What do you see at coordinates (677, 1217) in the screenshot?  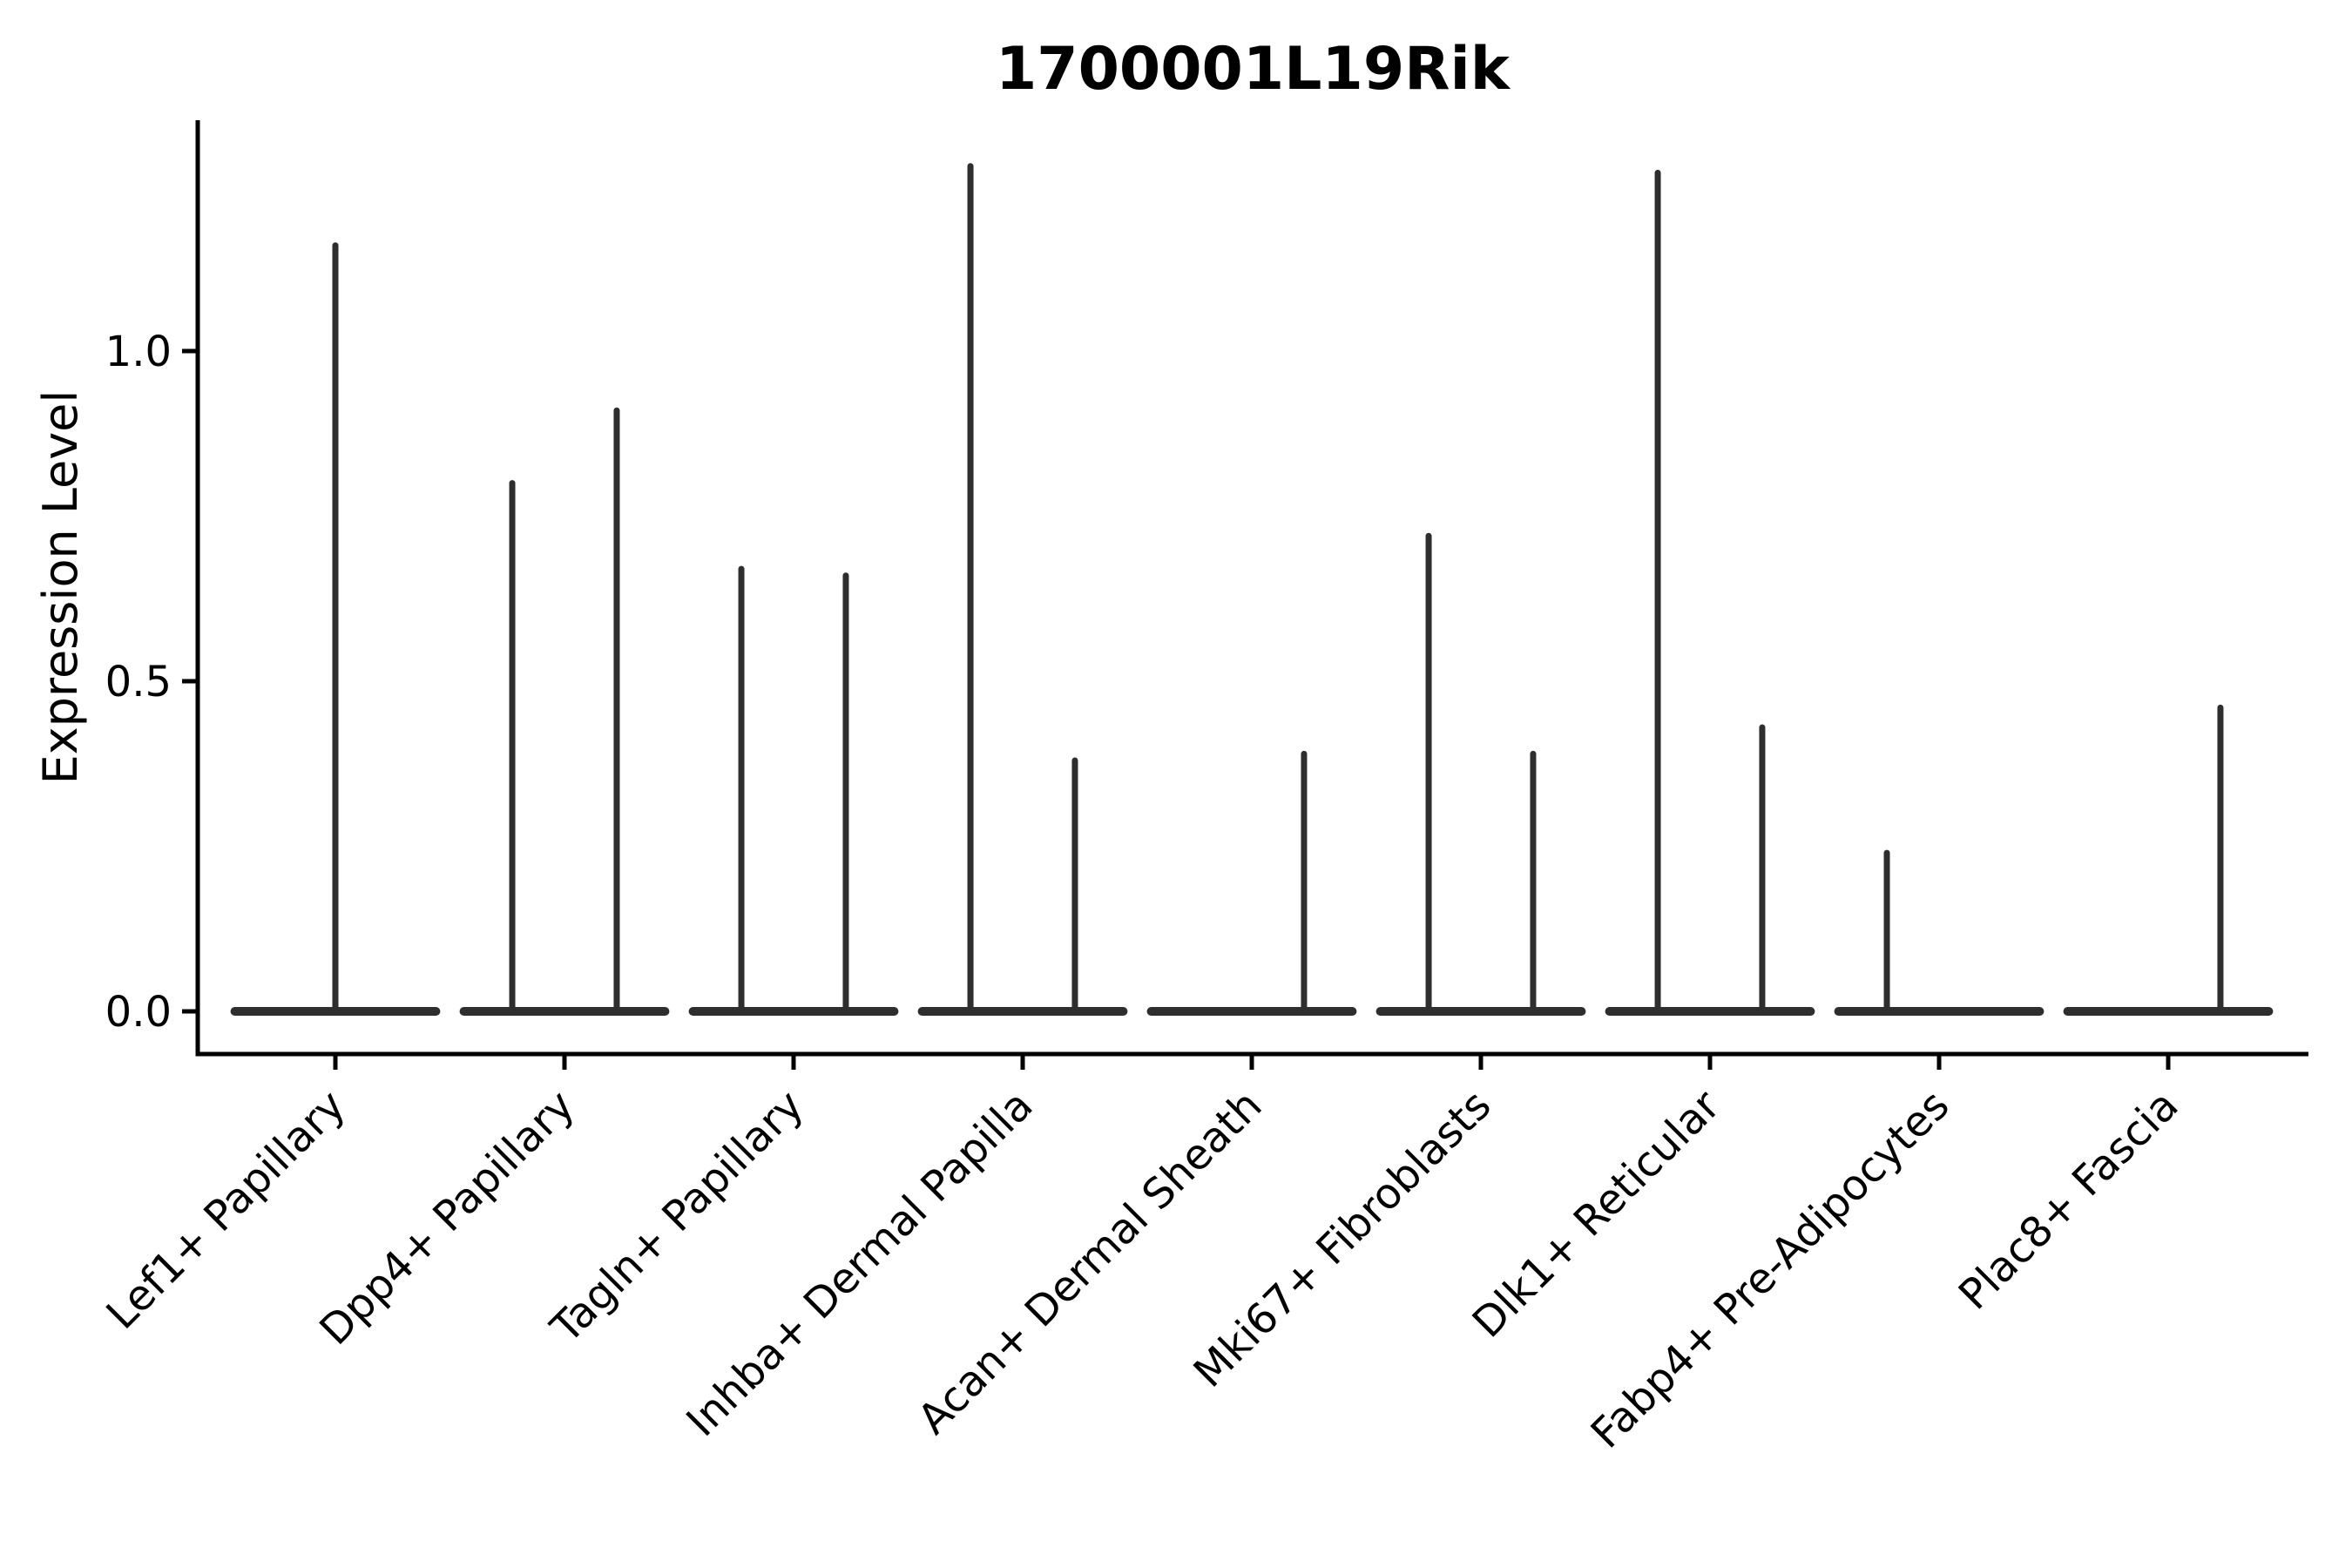 I see `x-tick-label: Tagln+ Papillary` at bounding box center [677, 1217].